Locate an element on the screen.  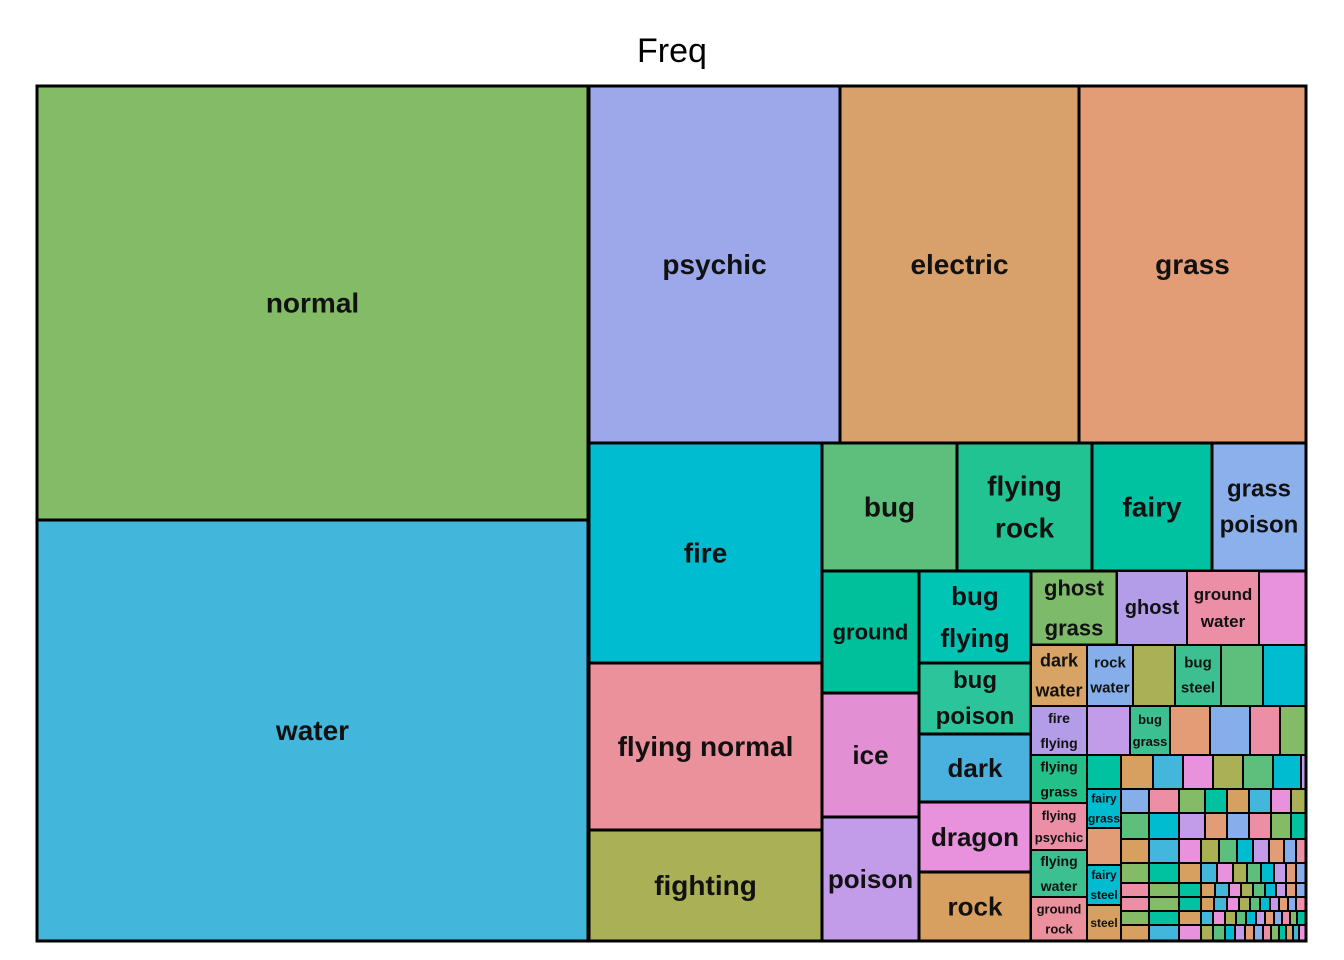
treemap-tile-rock: rock is located at coordinates (975, 906).